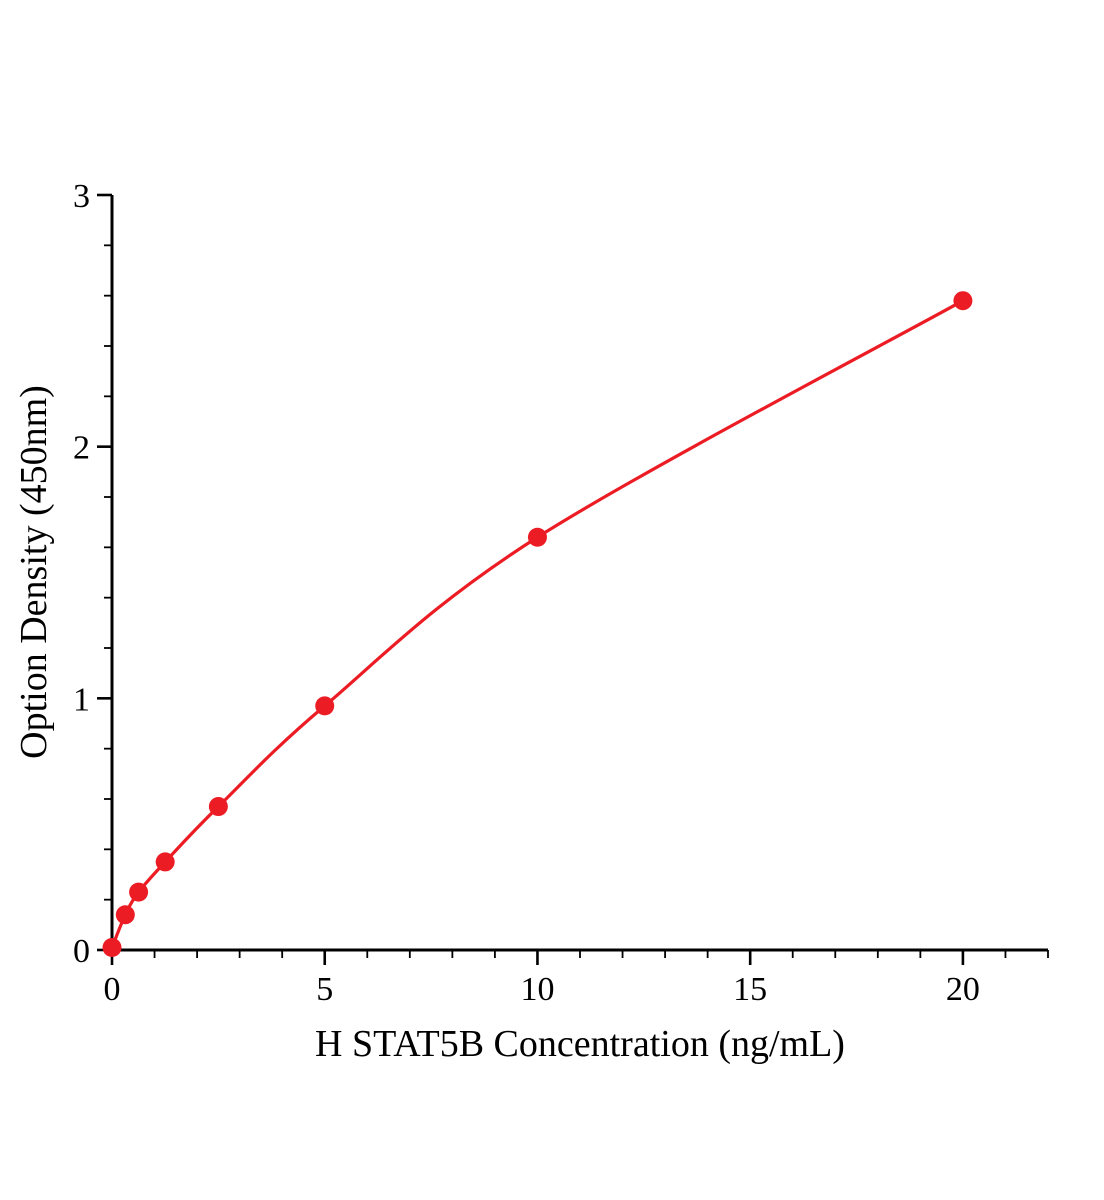 The image size is (1104, 1200). What do you see at coordinates (81, 699) in the screenshot?
I see `y-tick-label: 1` at bounding box center [81, 699].